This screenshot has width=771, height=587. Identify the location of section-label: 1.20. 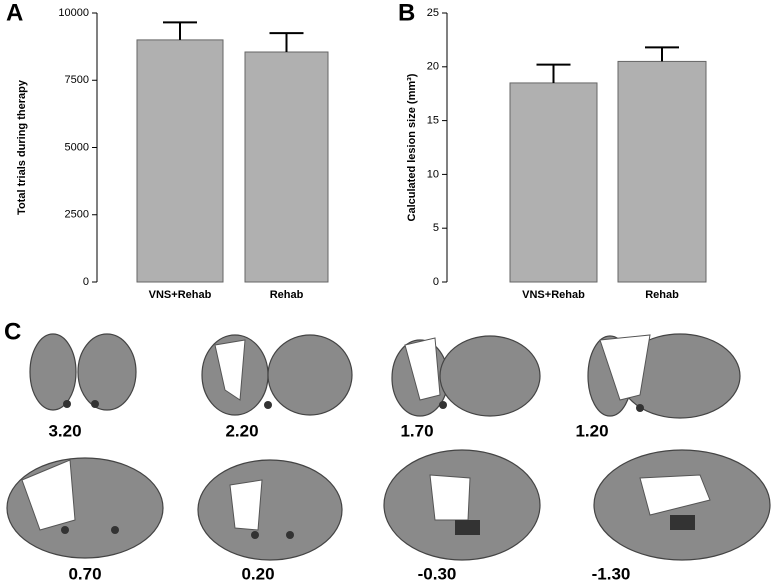
(591, 430).